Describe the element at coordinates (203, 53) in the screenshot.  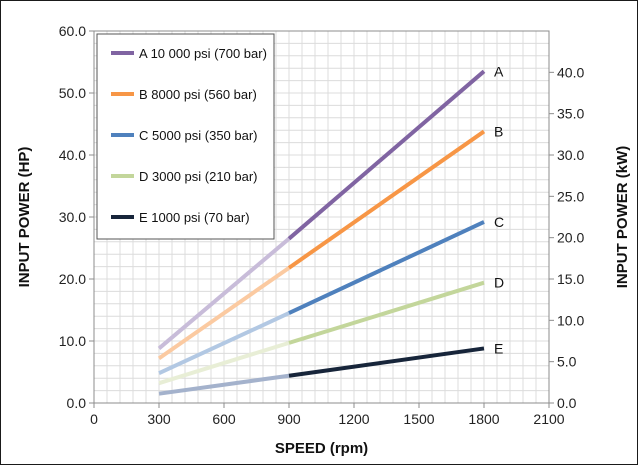
I see `legend-entry-label: A 10 000 psi (700 bar)` at that location.